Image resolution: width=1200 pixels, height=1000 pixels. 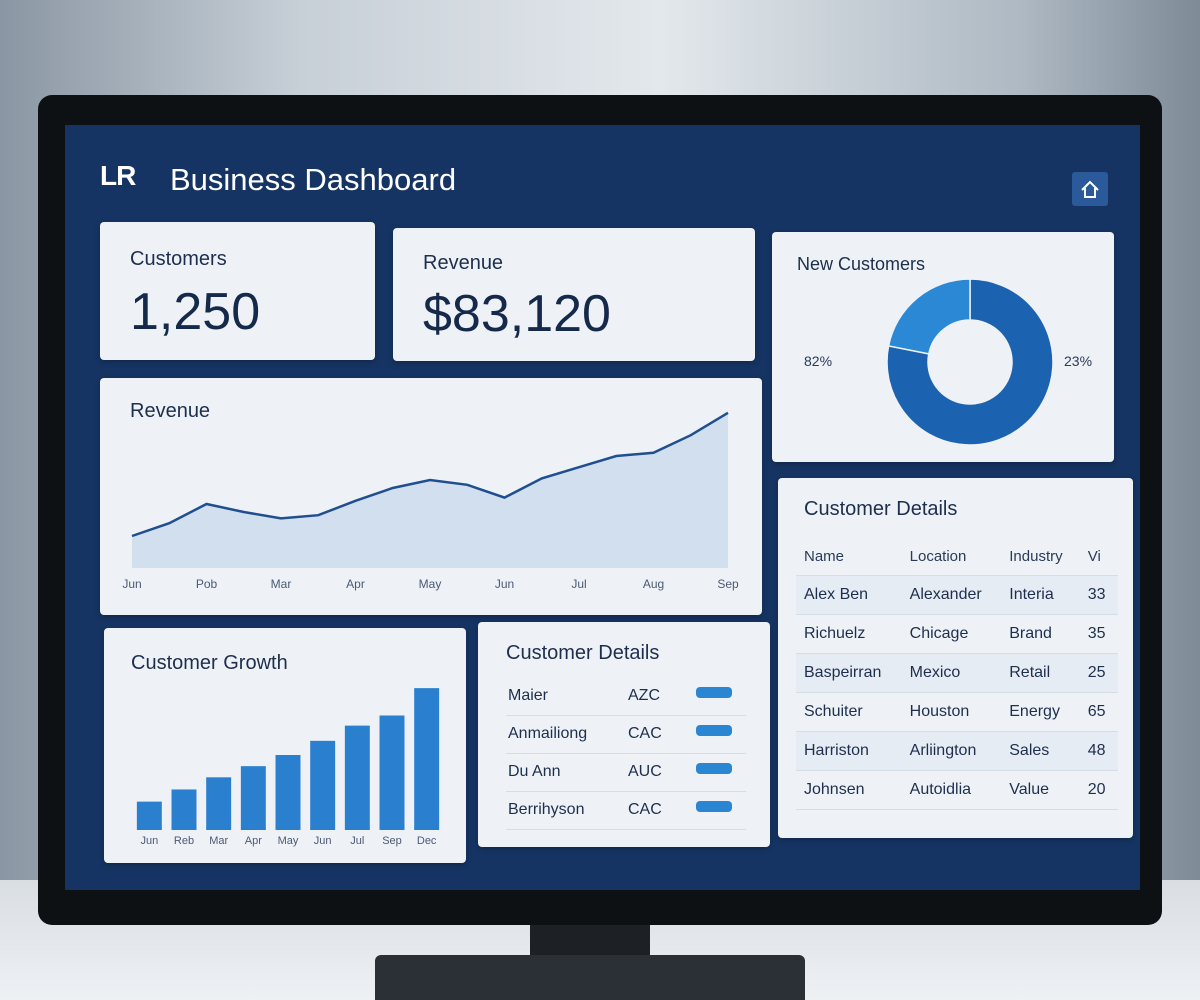 I want to click on kpi-card: Customers 1,250, so click(x=237, y=291).